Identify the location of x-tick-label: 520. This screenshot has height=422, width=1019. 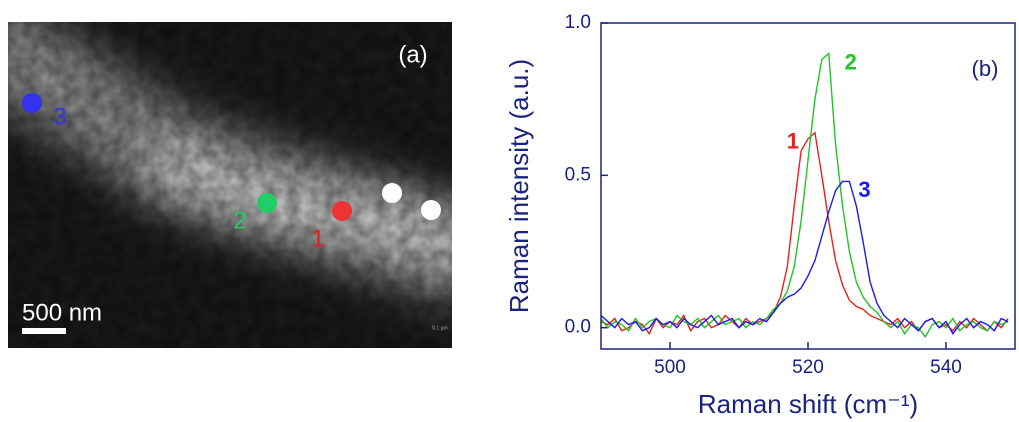
(808, 367).